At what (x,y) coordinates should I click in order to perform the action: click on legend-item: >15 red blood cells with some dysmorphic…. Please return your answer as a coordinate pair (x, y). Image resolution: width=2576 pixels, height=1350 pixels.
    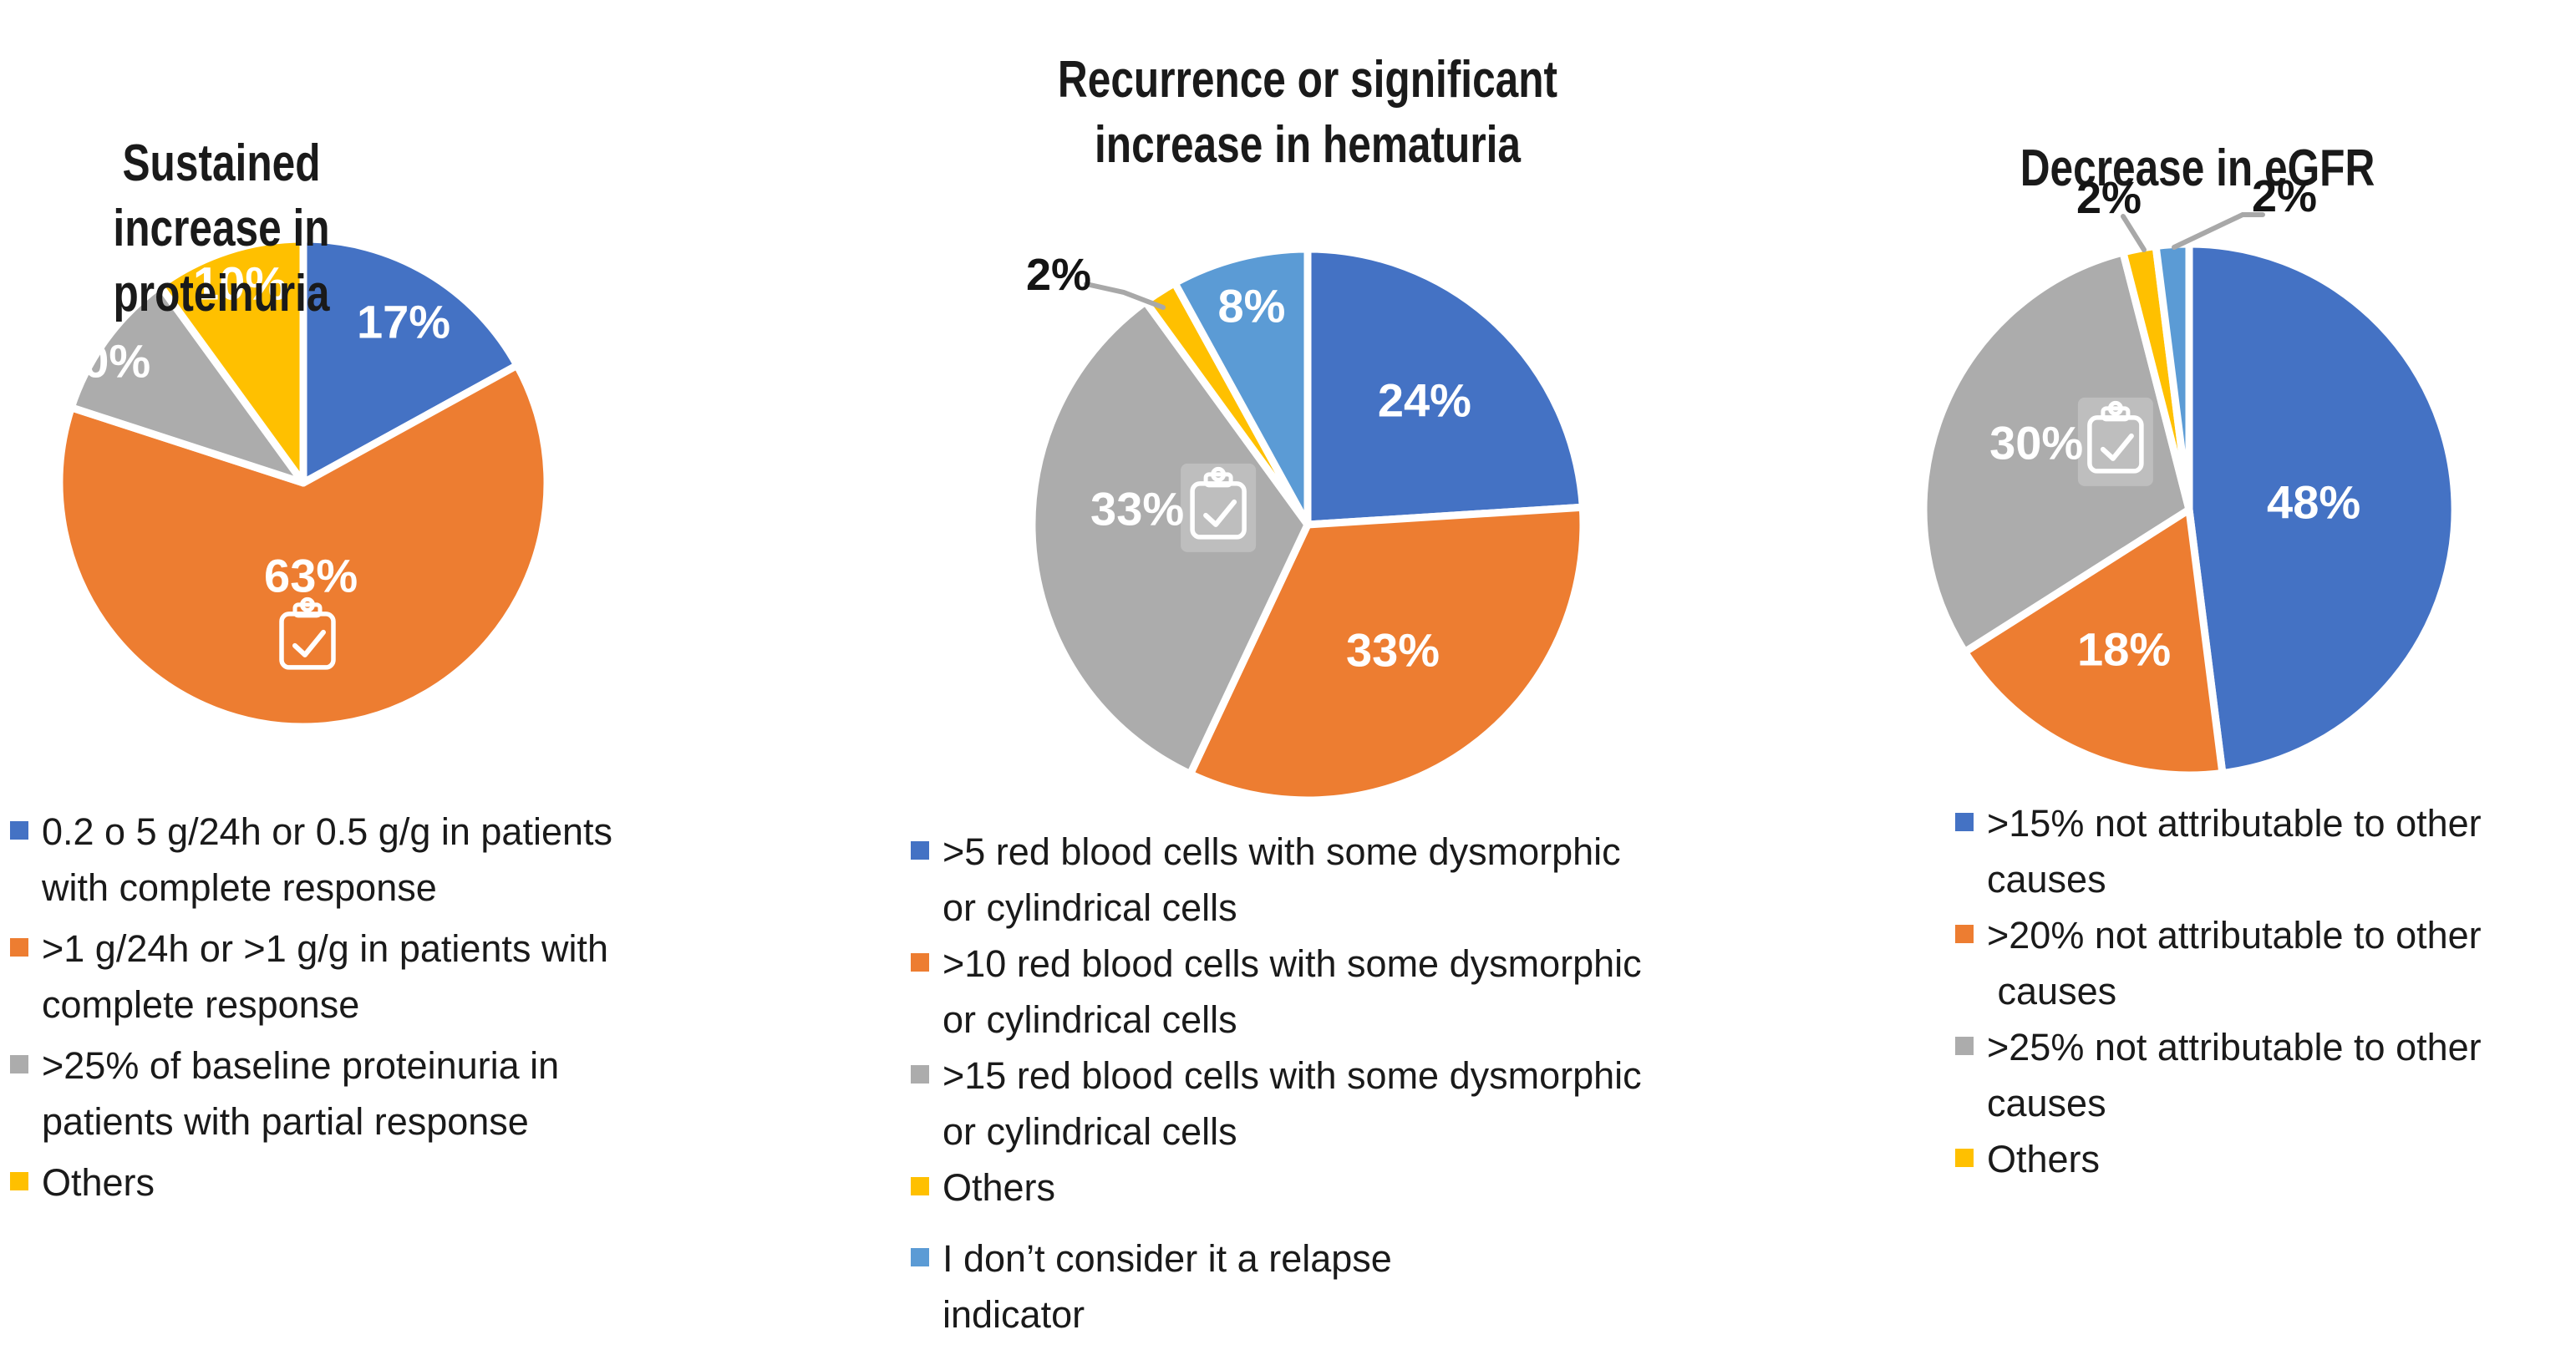
    Looking at the image, I should click on (1345, 1104).